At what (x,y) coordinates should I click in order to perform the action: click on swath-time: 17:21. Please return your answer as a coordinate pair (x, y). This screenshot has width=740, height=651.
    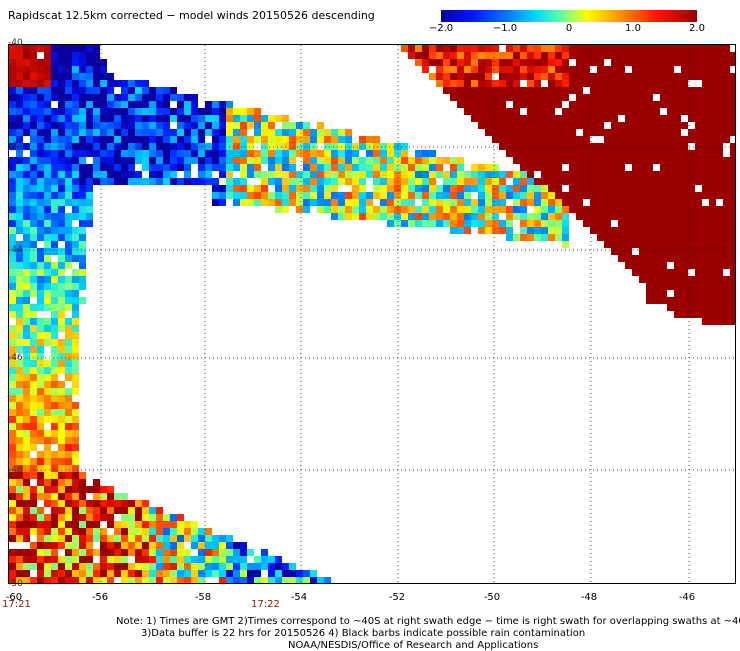
    Looking at the image, I should click on (16, 604).